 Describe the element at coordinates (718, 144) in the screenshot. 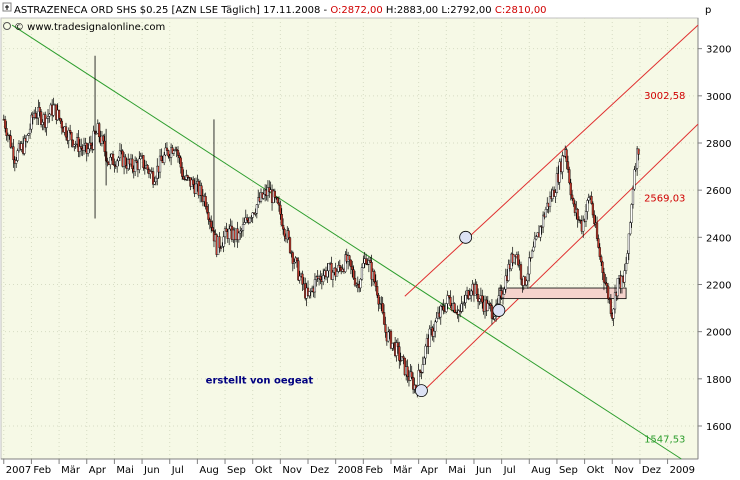

I see `y-tick-label: 2800` at that location.